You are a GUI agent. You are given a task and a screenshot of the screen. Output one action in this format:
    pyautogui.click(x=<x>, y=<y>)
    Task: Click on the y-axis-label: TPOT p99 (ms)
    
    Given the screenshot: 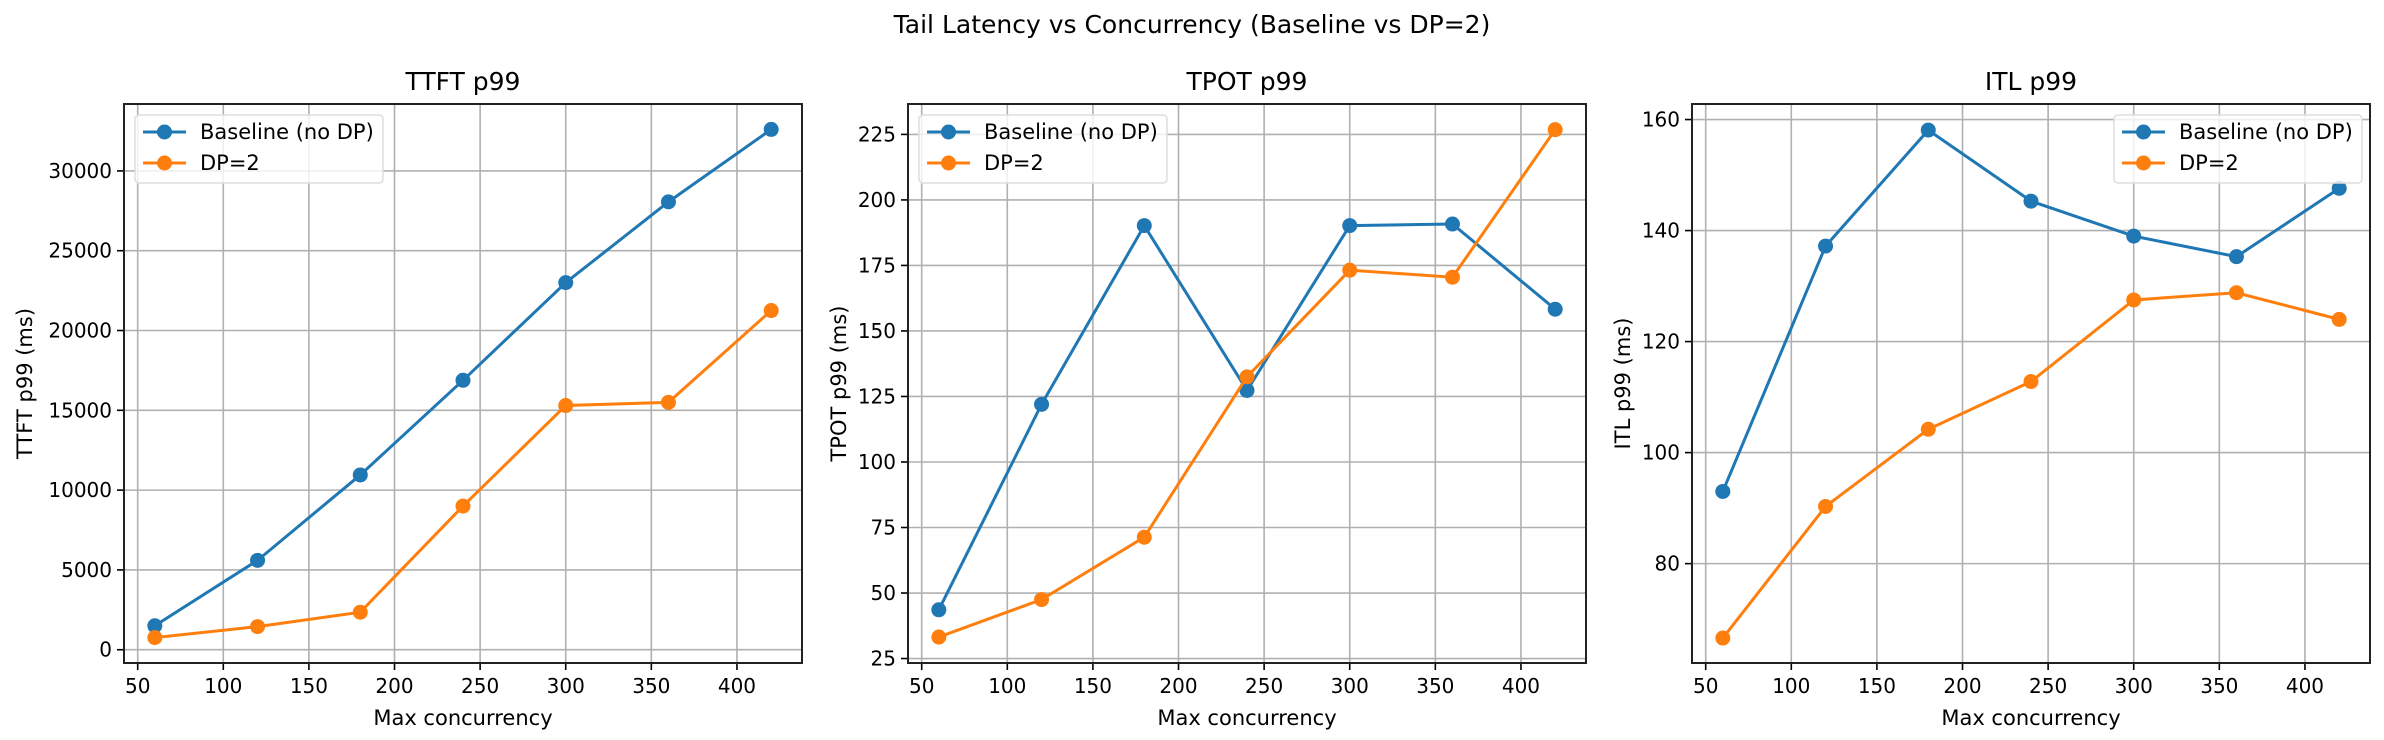 What is the action you would take?
    pyautogui.click(x=839, y=383)
    